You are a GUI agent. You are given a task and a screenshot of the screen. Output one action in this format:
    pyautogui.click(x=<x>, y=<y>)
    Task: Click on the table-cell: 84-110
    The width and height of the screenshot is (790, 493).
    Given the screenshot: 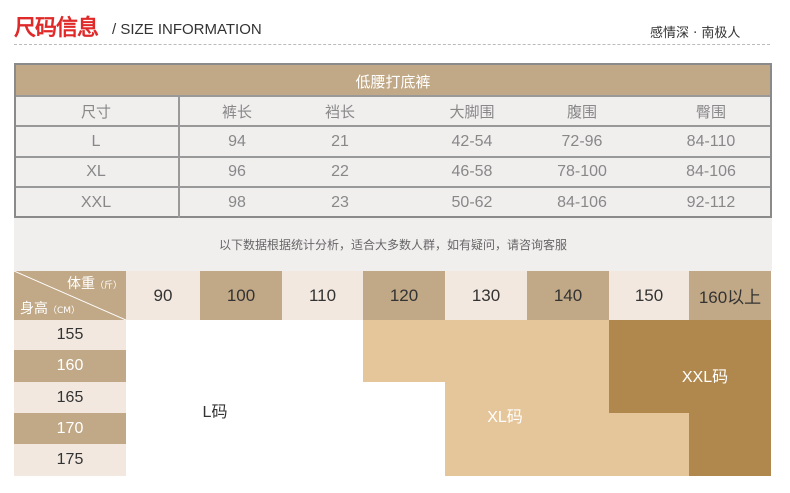 What is the action you would take?
    pyautogui.click(x=711, y=141)
    